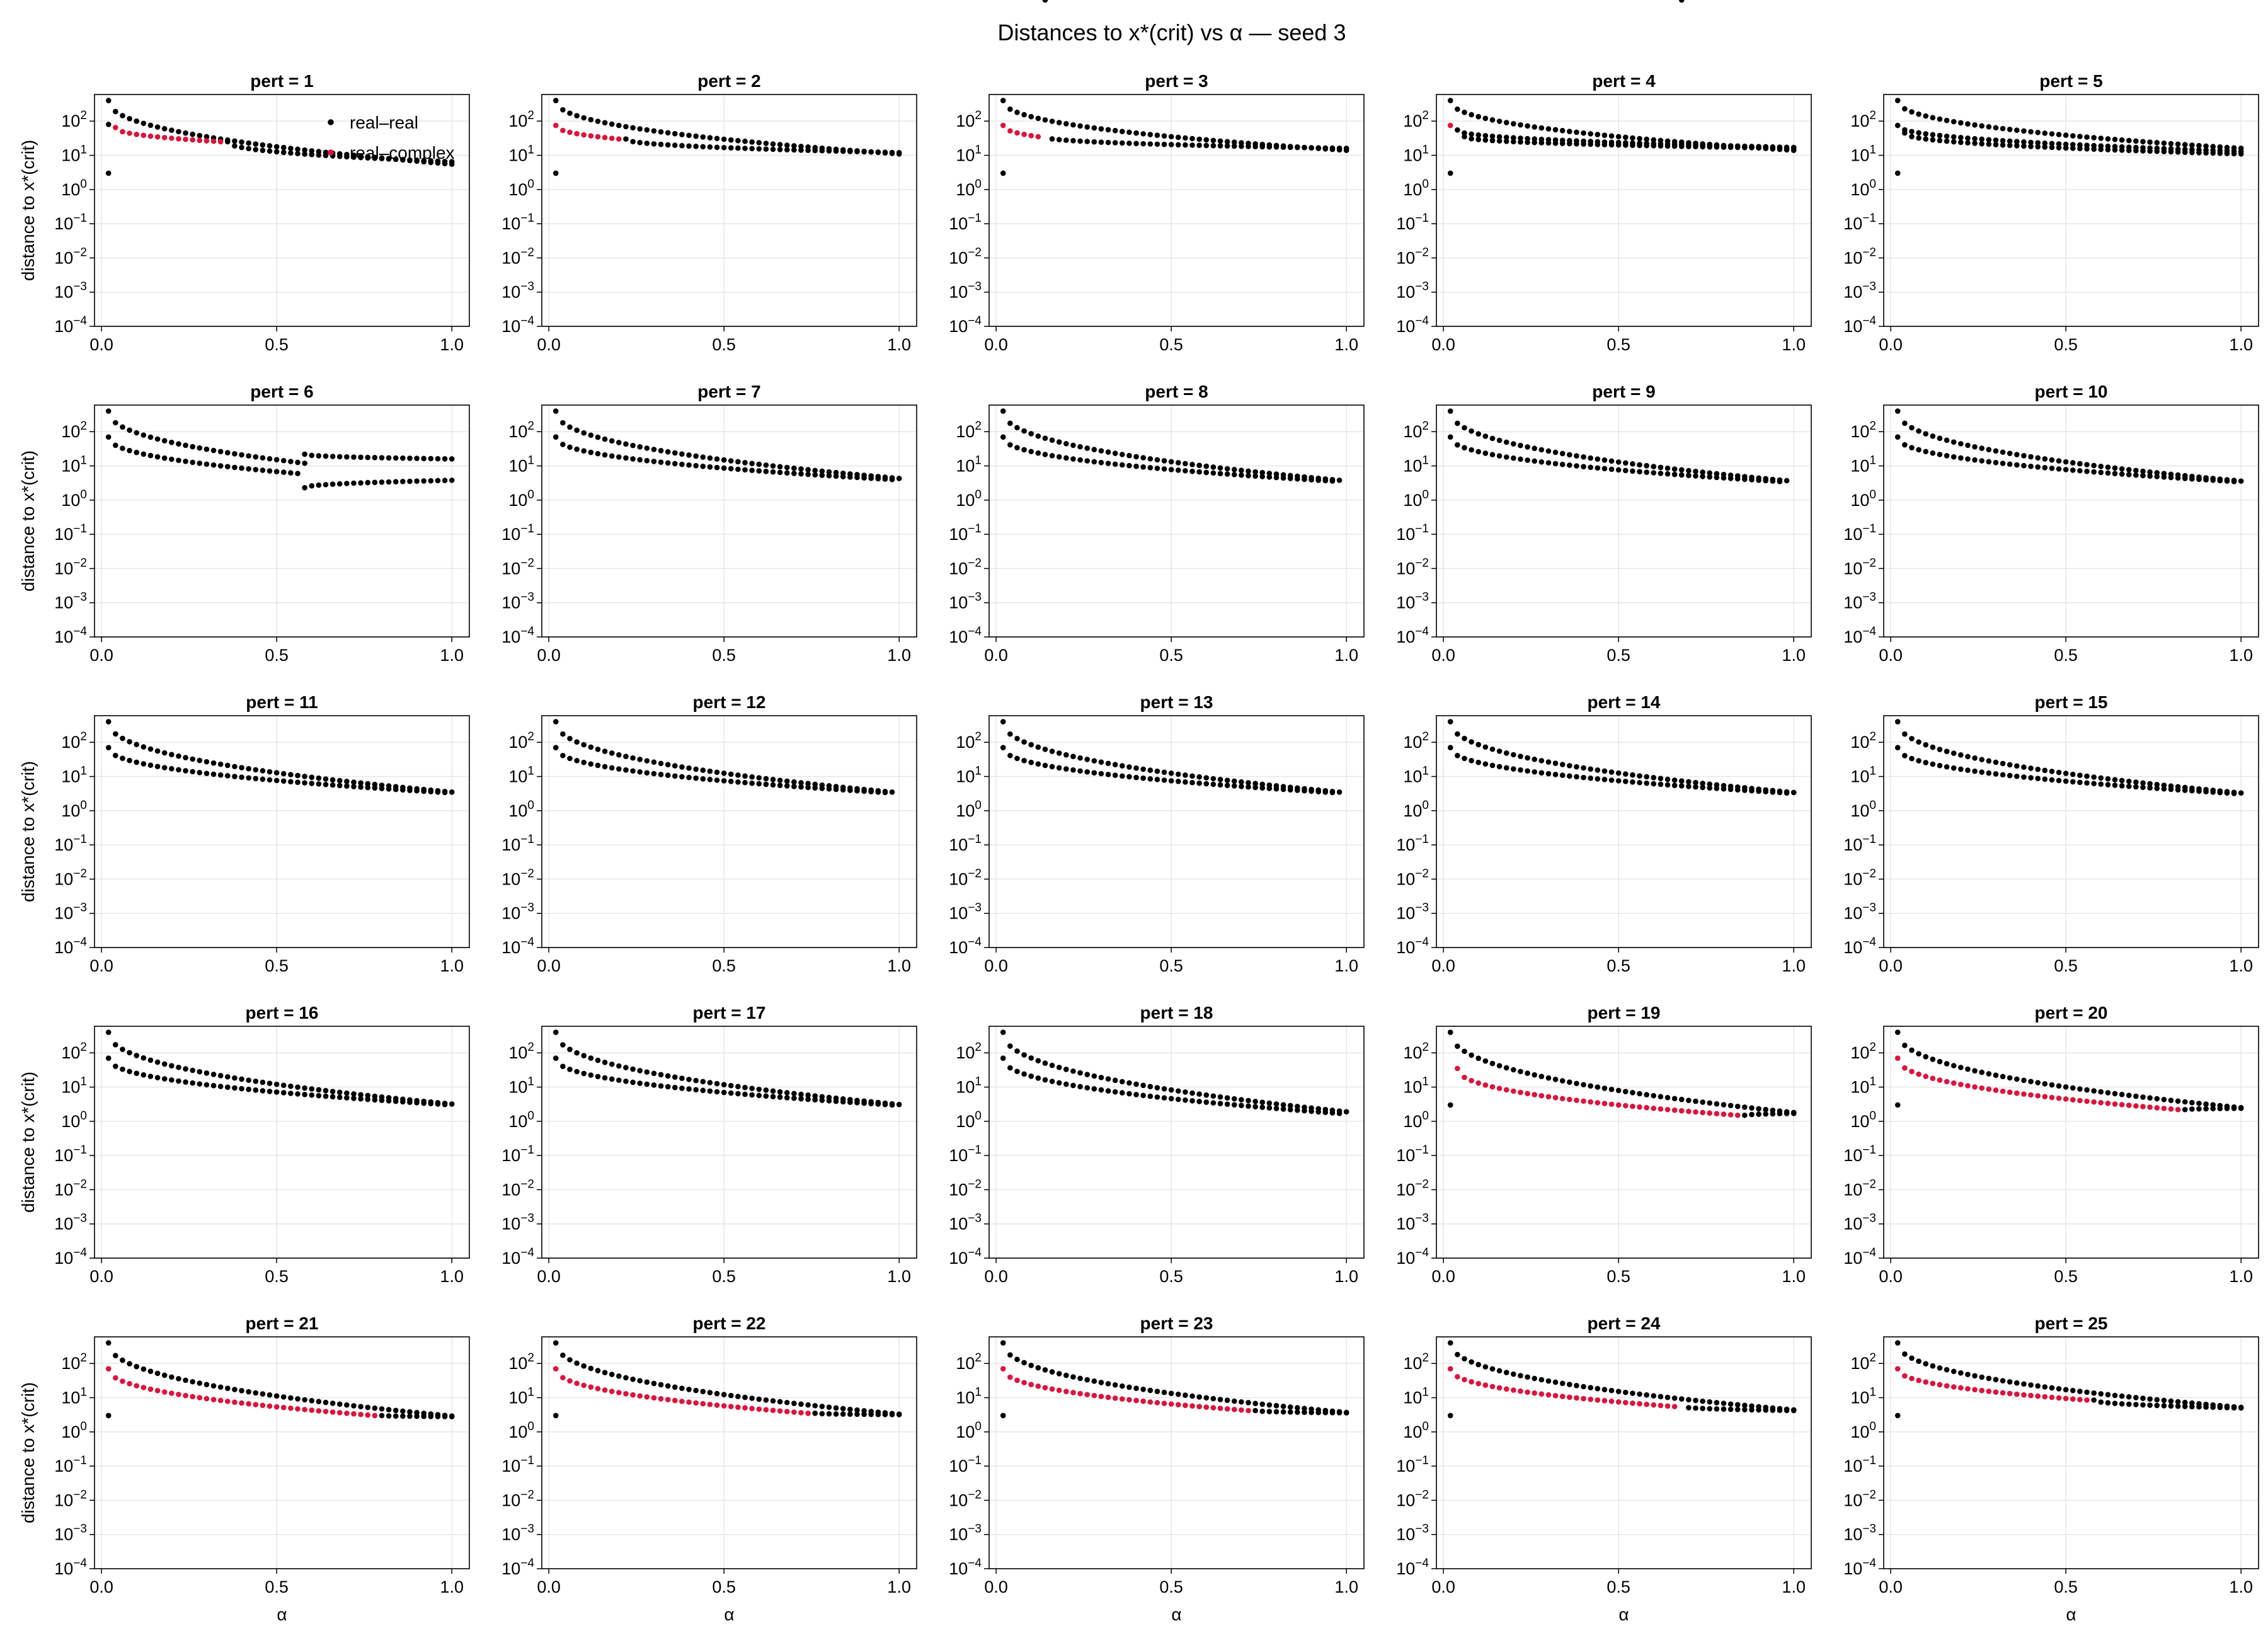 This screenshot has width=2268, height=1638. I want to click on x-tick-label: 1.0, so click(899, 344).